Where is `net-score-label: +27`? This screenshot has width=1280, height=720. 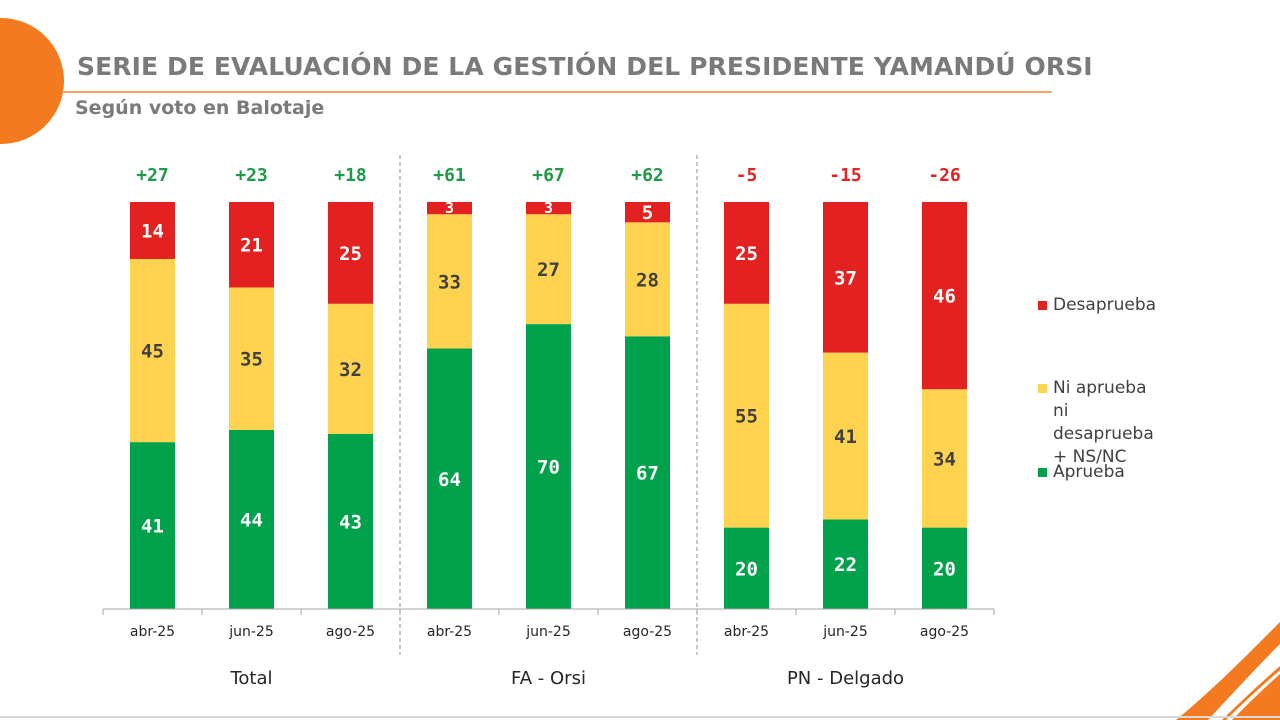
net-score-label: +27 is located at coordinates (152, 175).